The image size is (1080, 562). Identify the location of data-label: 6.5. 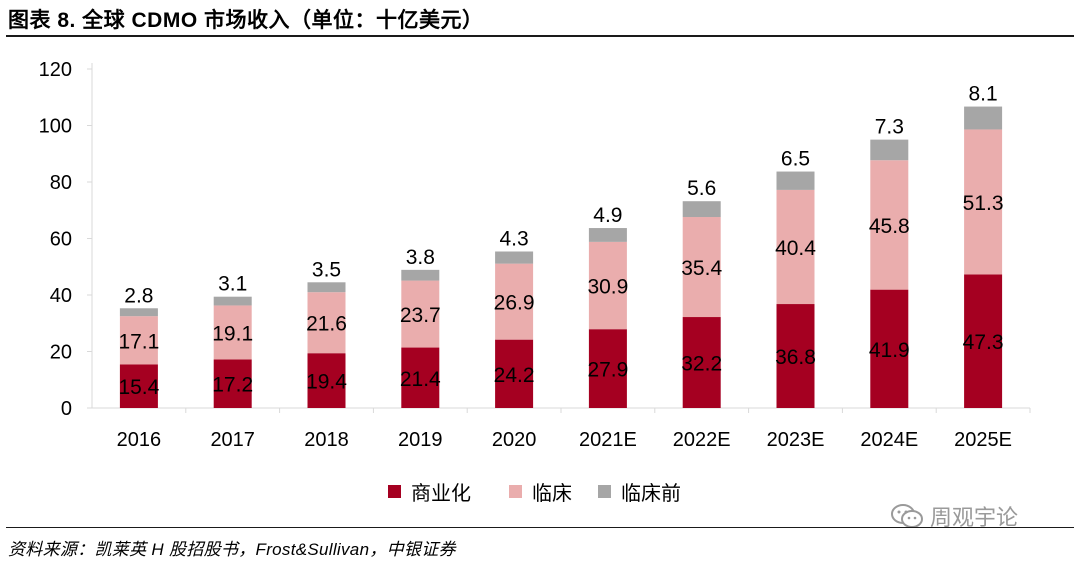
(795, 159).